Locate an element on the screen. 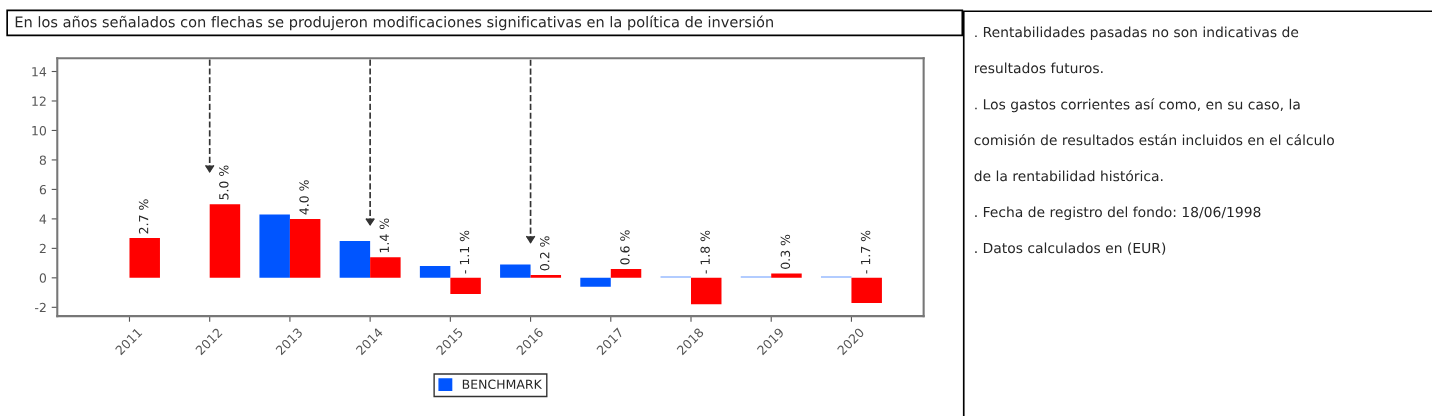  y-tick-label: 10 is located at coordinates (39, 130).